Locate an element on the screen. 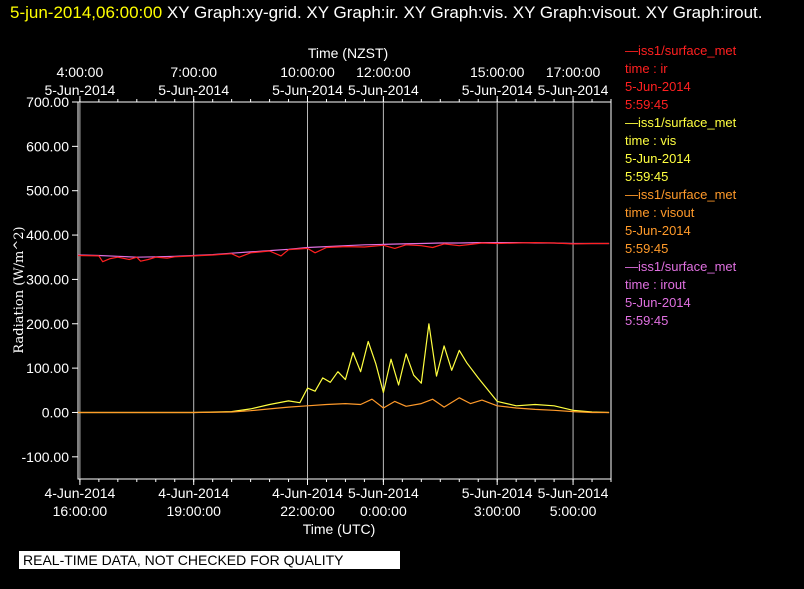  x-axis-label: Time (UTC) is located at coordinates (339, 529).